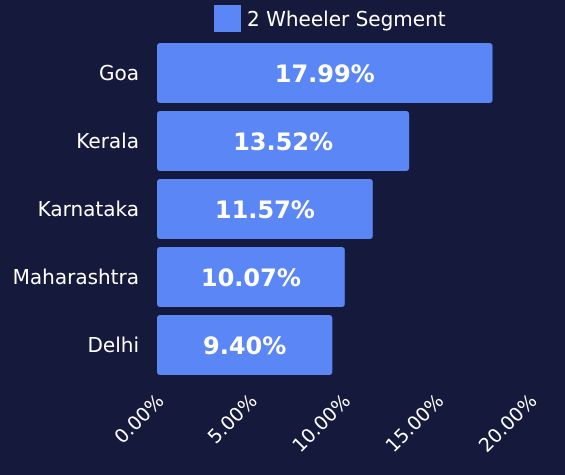 This screenshot has height=475, width=565. I want to click on data-label-maharashtra: 10.07%, so click(251, 278).